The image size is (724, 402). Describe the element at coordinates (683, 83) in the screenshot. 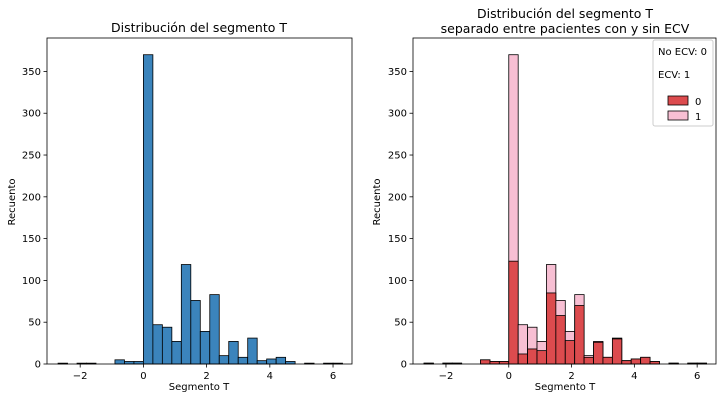

I see `legend: No ECV: 0 ECV: 1 0 1` at that location.